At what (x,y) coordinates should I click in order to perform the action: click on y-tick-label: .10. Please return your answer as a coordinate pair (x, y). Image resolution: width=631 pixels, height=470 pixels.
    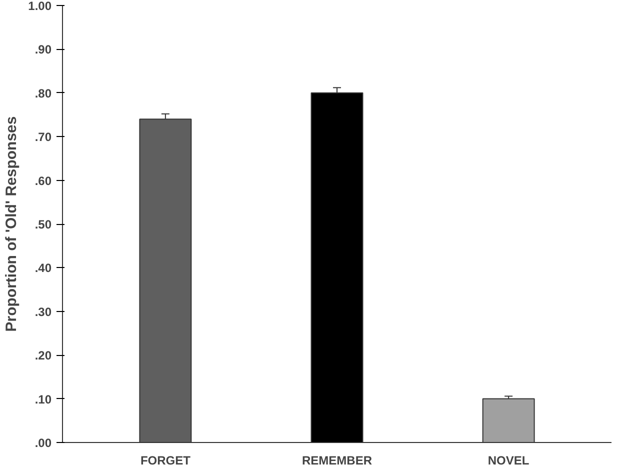
    Looking at the image, I should click on (43, 399).